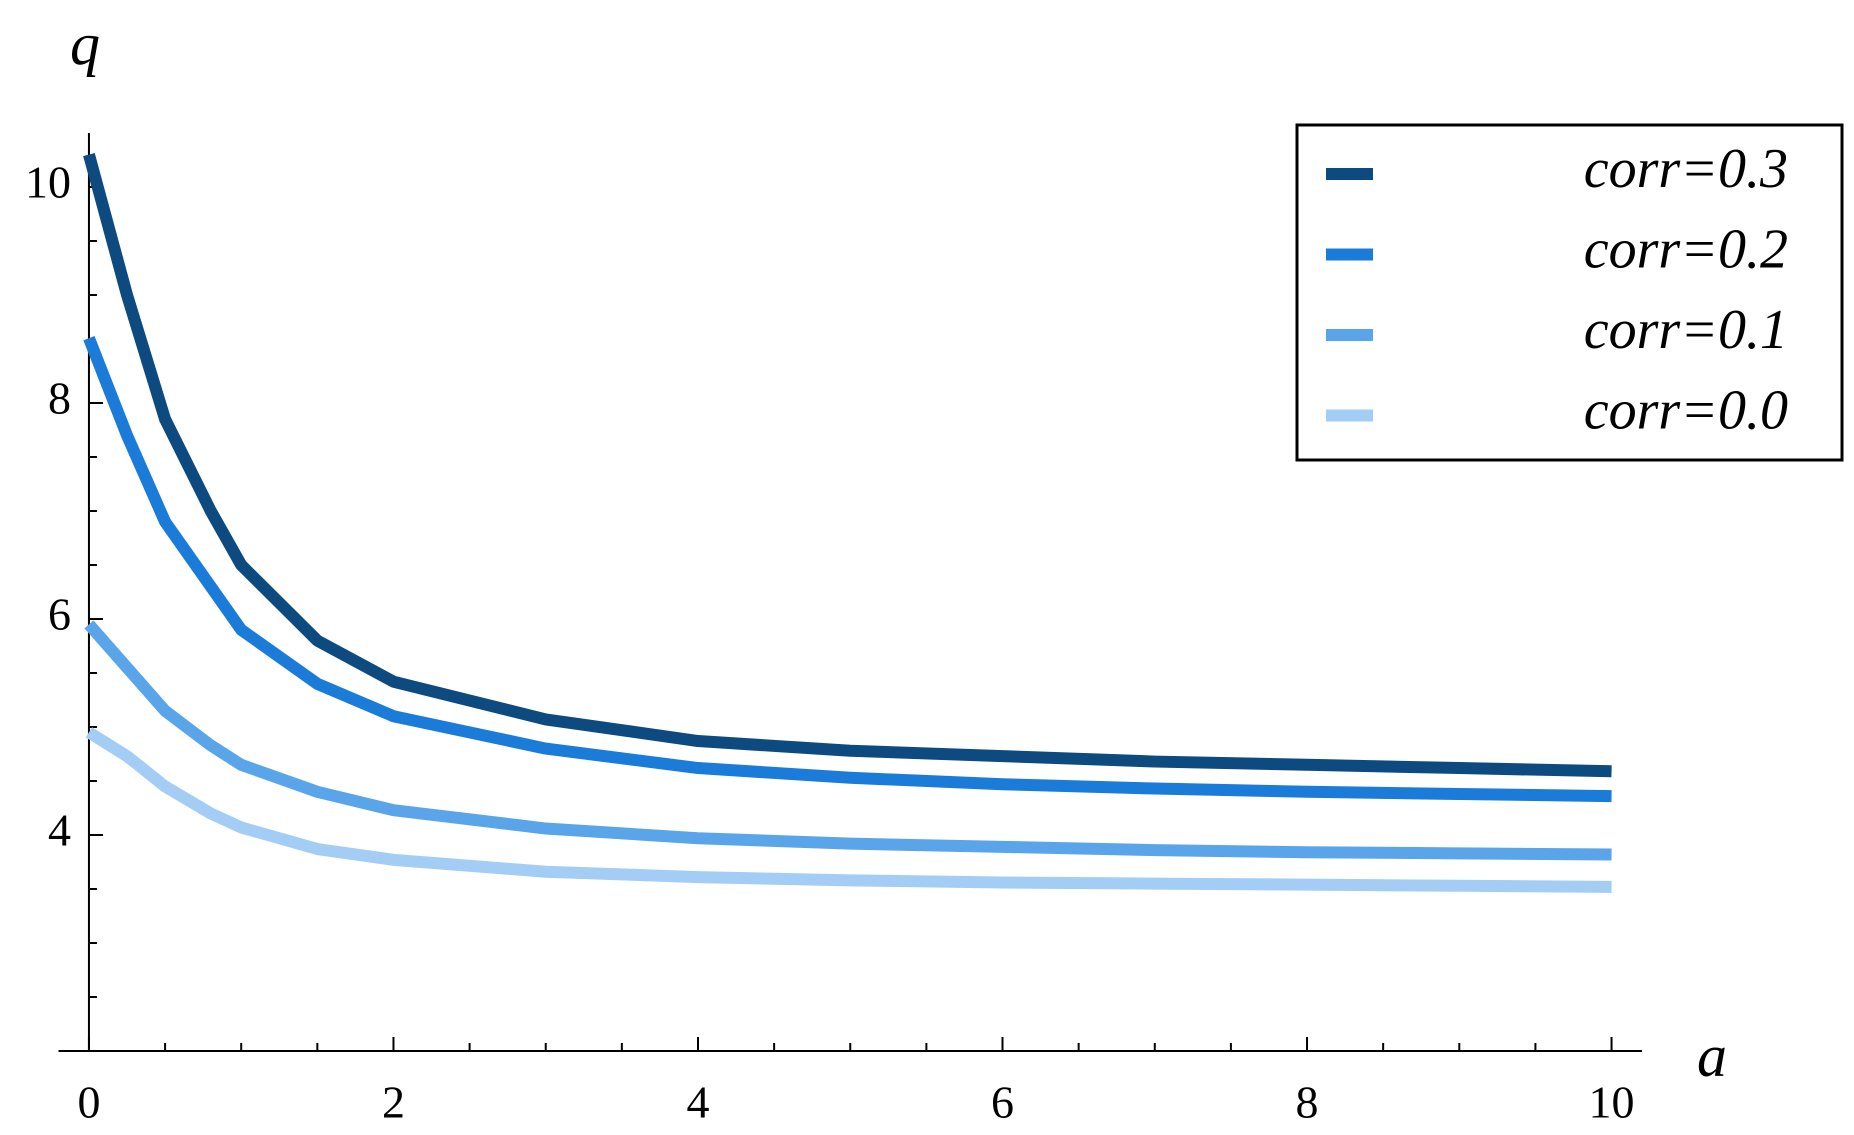 Image resolution: width=1854 pixels, height=1135 pixels. I want to click on x-tick-label: 0, so click(88, 1102).